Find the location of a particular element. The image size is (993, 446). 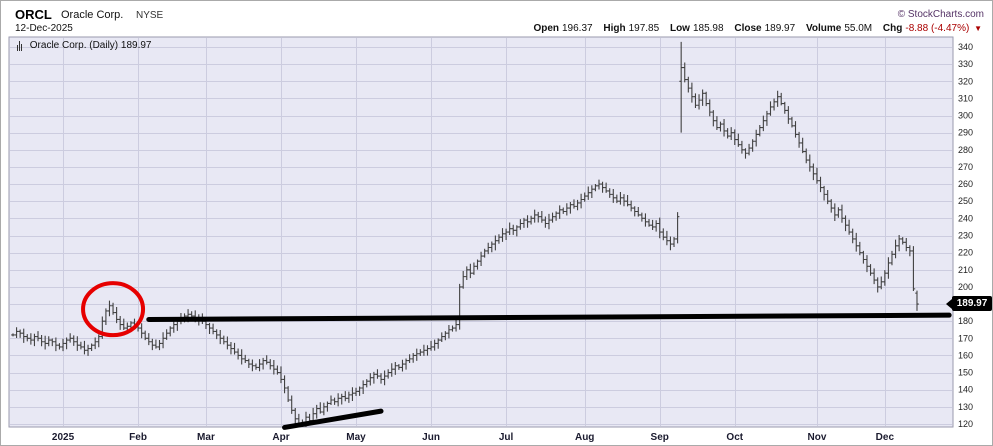

svg-text: 130 is located at coordinates (965, 407).